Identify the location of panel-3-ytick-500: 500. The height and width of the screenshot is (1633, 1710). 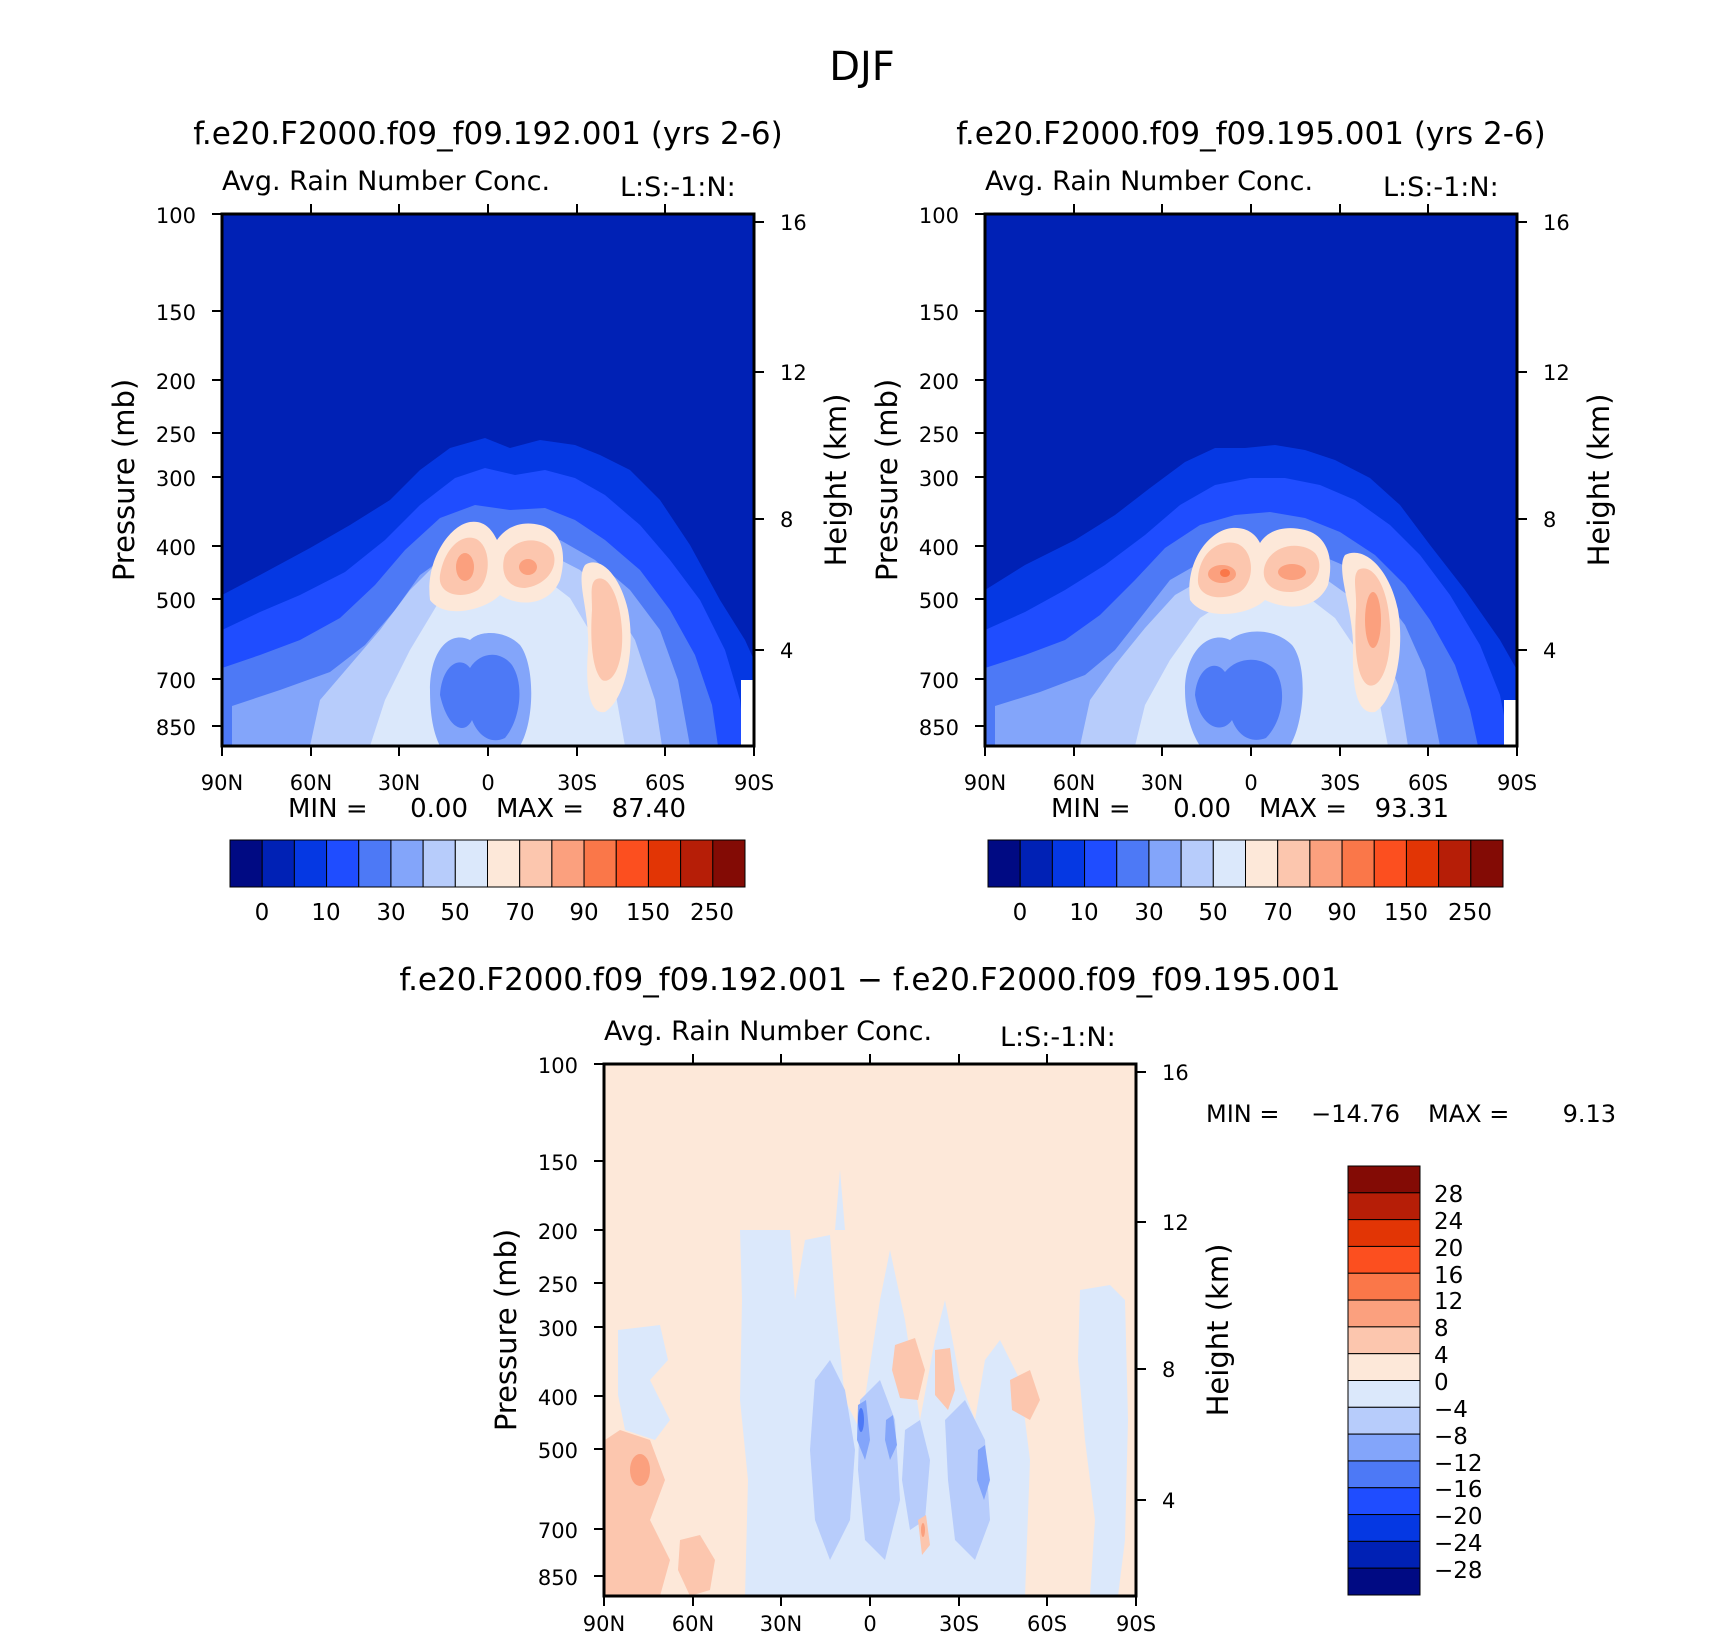
(558, 1451).